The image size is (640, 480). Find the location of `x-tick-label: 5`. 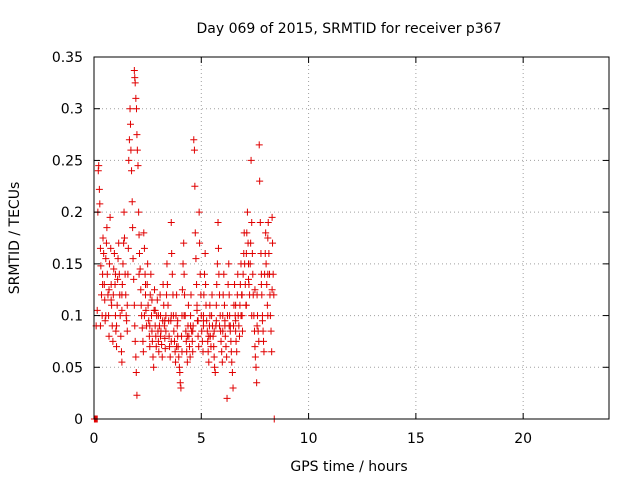

x-tick-label: 5 is located at coordinates (201, 439).